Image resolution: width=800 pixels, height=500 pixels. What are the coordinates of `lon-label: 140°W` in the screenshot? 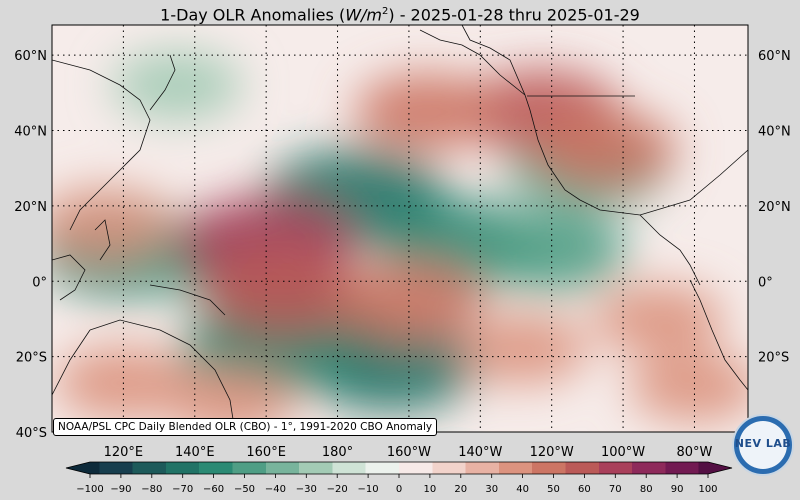 It's located at (480, 452).